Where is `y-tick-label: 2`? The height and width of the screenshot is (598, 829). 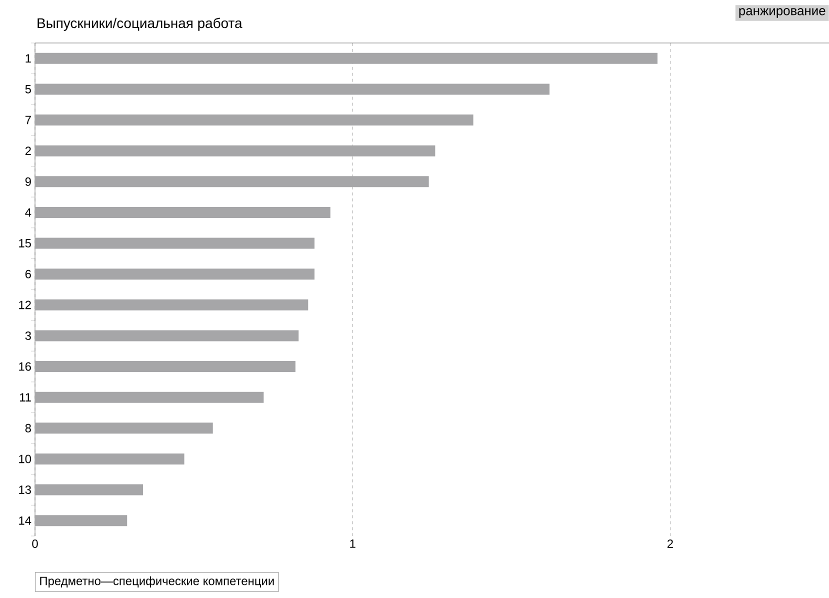
y-tick-label: 2 is located at coordinates (28, 151).